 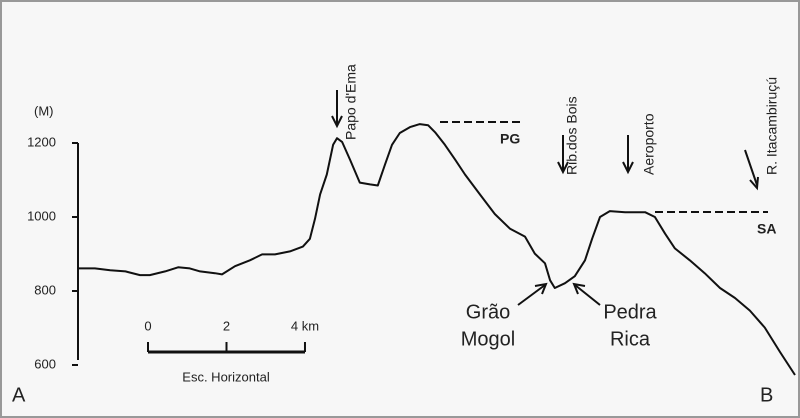 I want to click on y-tick-label: 800, so click(x=45, y=289).